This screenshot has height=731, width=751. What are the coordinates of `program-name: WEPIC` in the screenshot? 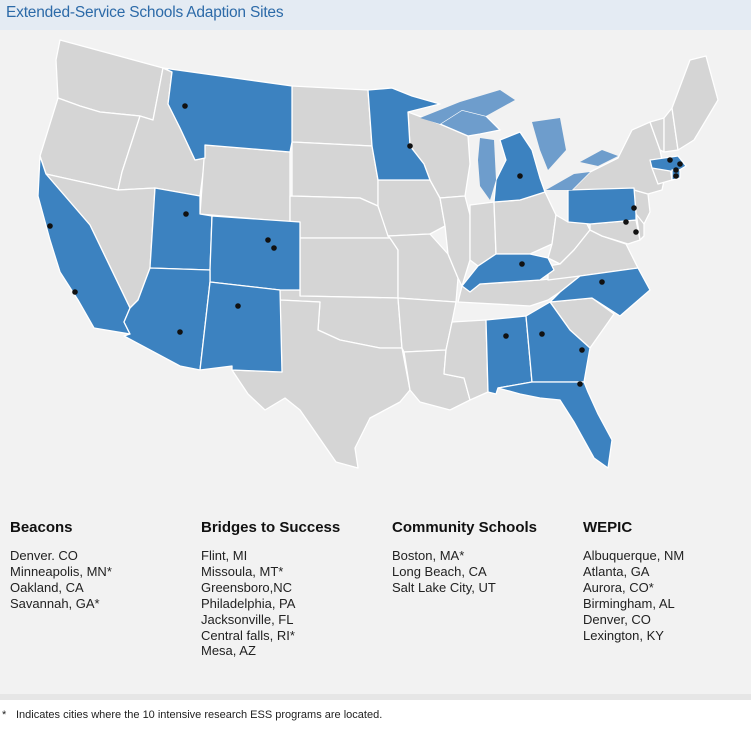 It's located at (608, 527).